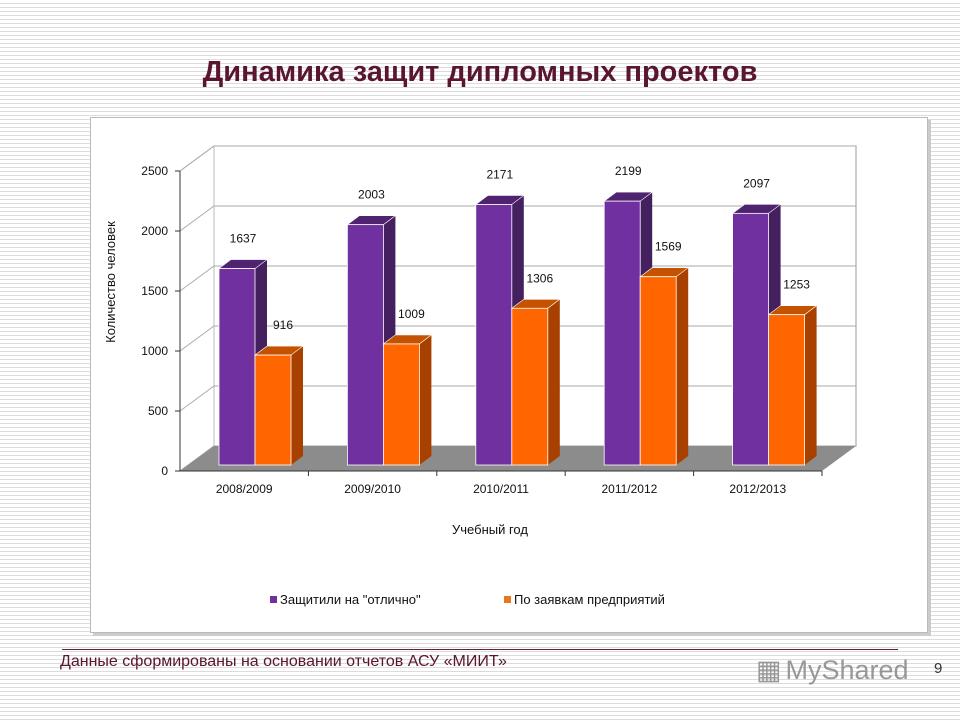  I want to click on data-label: 1306, so click(539, 278).